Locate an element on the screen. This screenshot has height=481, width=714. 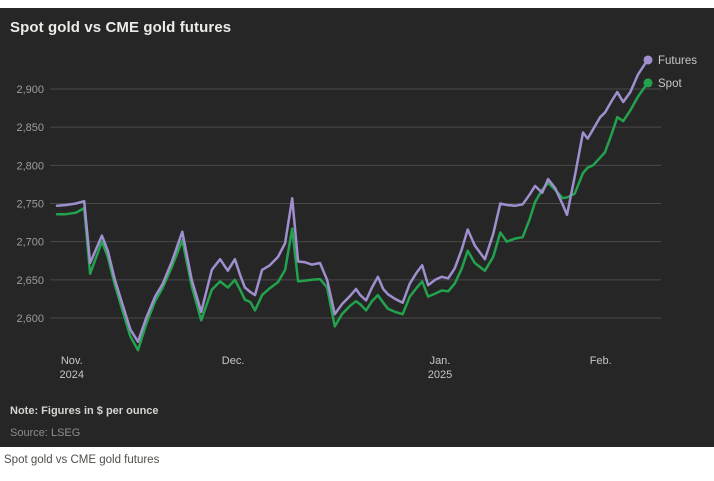
legend-label-spot: Spot is located at coordinates (670, 84).